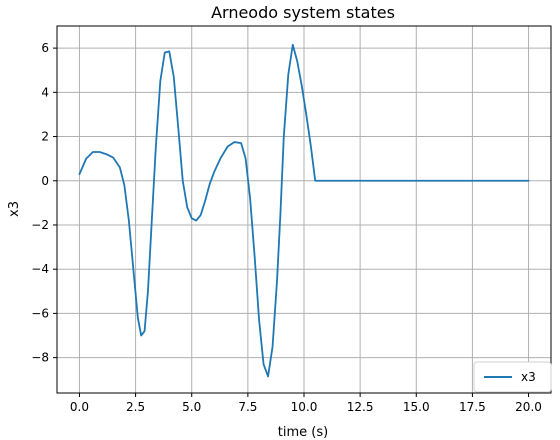  What do you see at coordinates (40, 225) in the screenshot?
I see `y-tick-label: −2` at bounding box center [40, 225].